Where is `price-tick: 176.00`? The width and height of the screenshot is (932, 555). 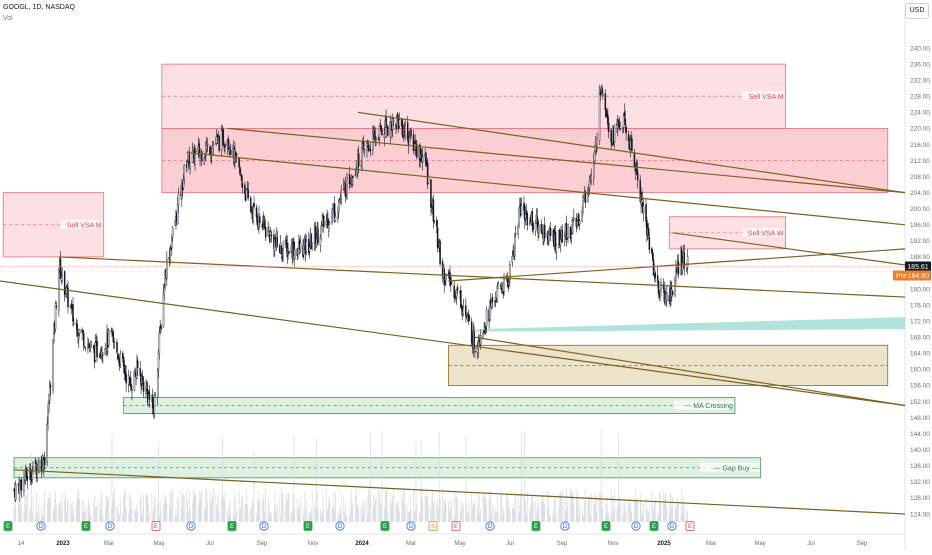
price-tick: 176.00 is located at coordinates (920, 305).